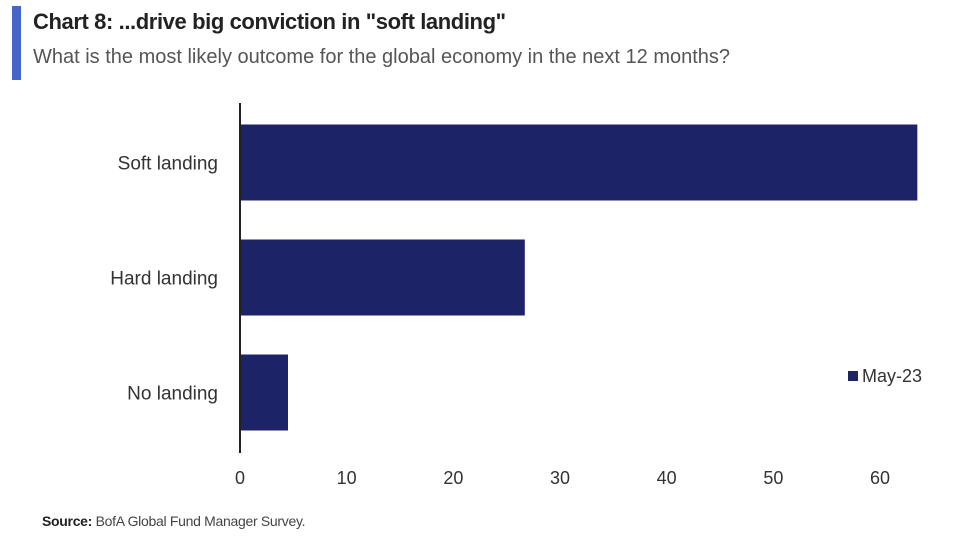 The height and width of the screenshot is (544, 958). What do you see at coordinates (347, 478) in the screenshot?
I see `x-tick-label: 10` at bounding box center [347, 478].